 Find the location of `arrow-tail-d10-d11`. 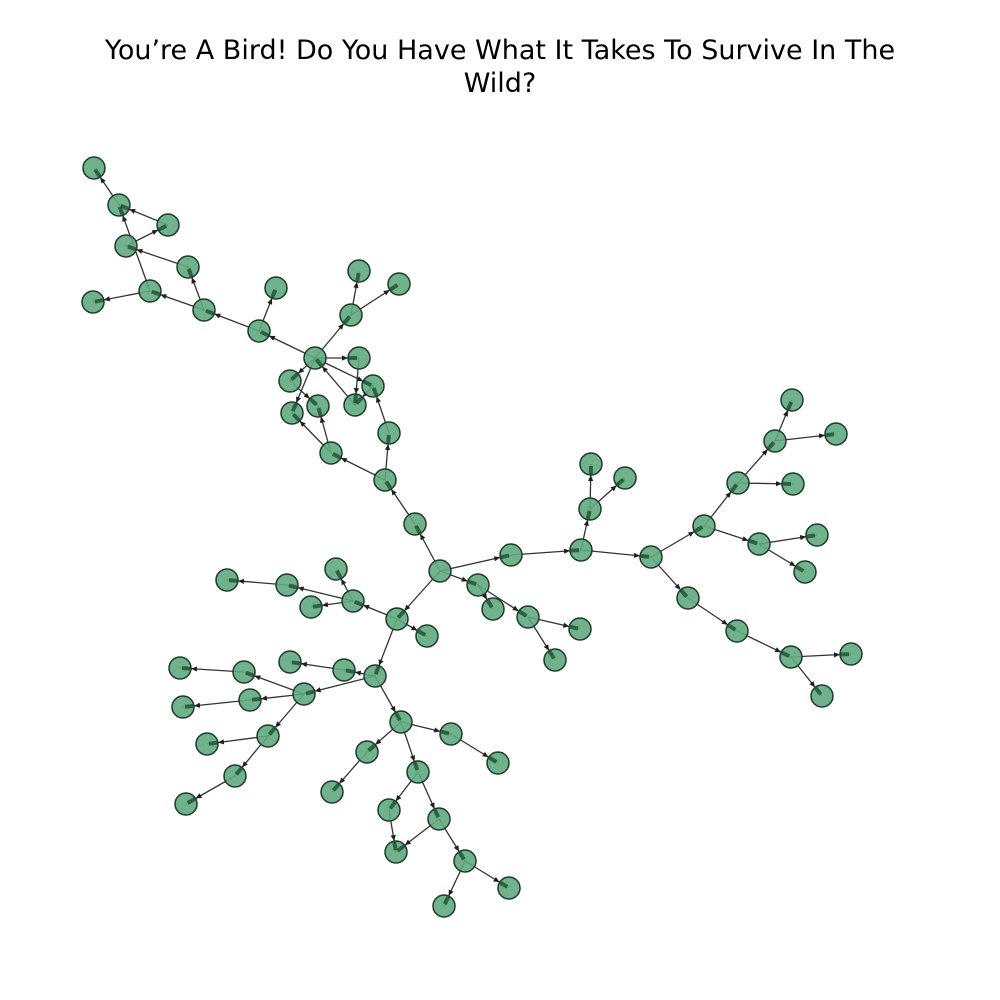

arrow-tail-d10-d11 is located at coordinates (503, 884).